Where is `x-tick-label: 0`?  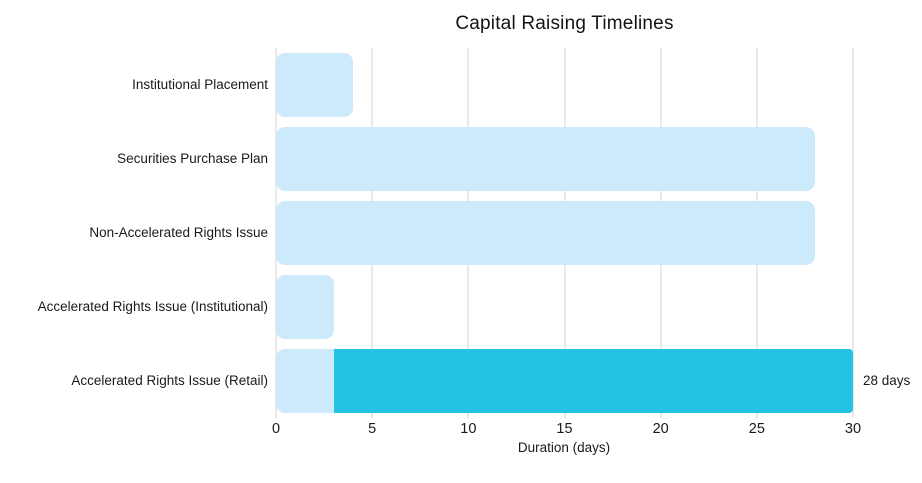 x-tick-label: 0 is located at coordinates (276, 429).